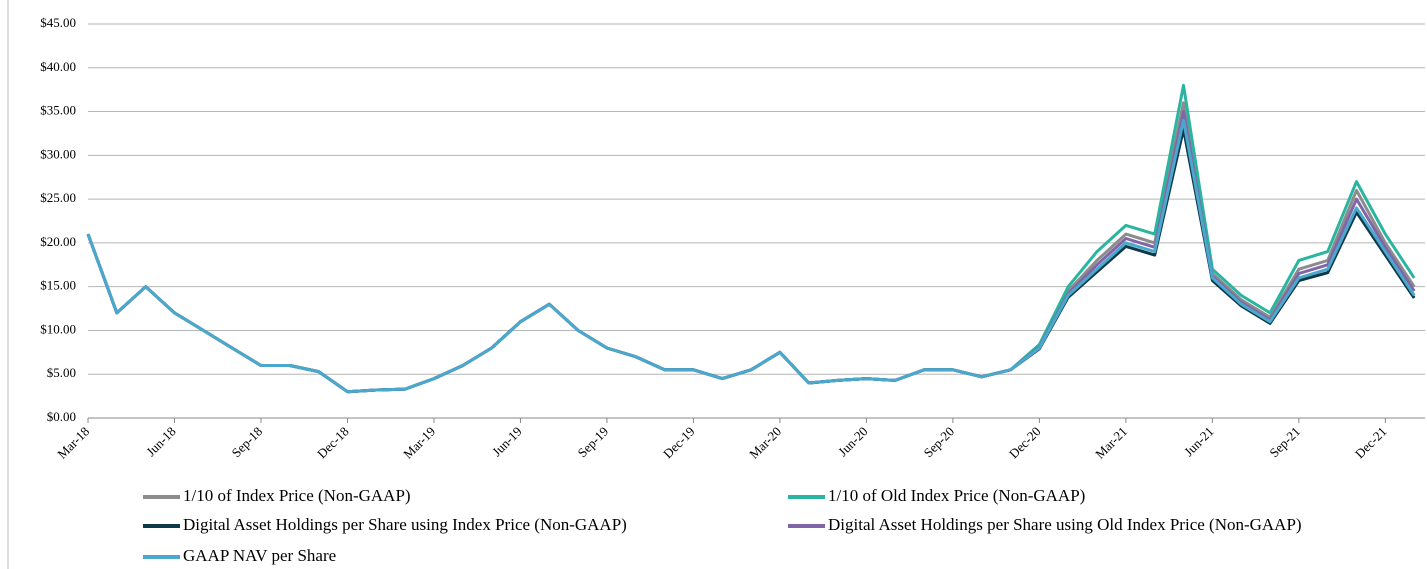 The height and width of the screenshot is (569, 1427). I want to click on x-tick-label: Jun-20, so click(853, 442).